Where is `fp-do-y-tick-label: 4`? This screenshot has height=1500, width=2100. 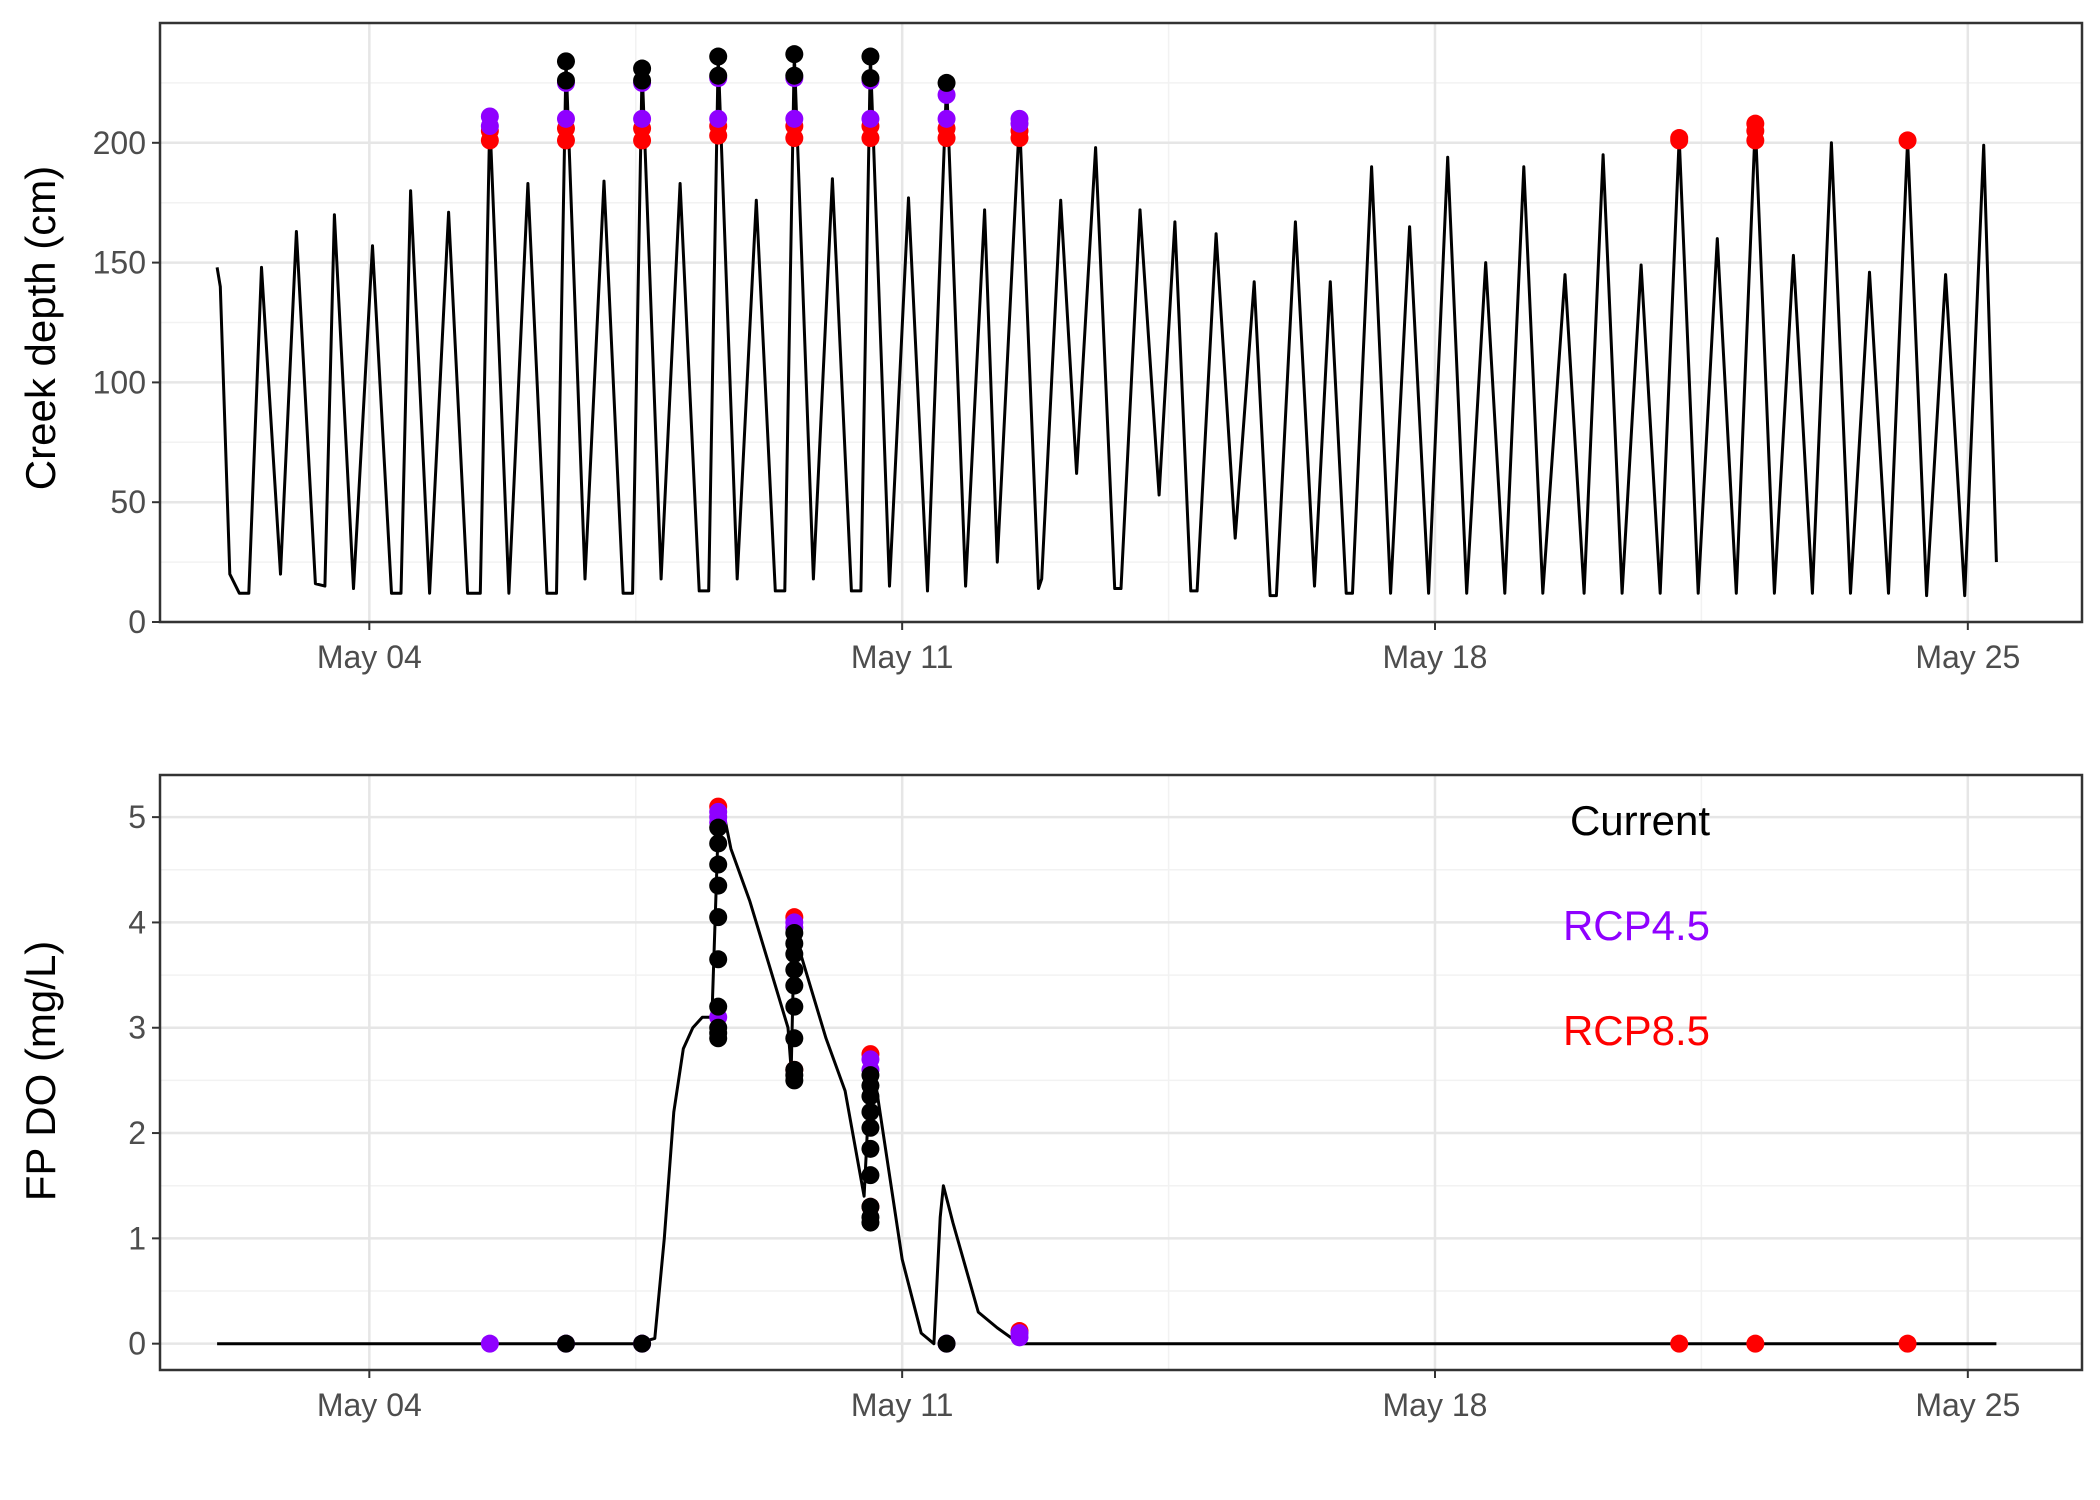
fp-do-y-tick-label: 4 is located at coordinates (137, 922).